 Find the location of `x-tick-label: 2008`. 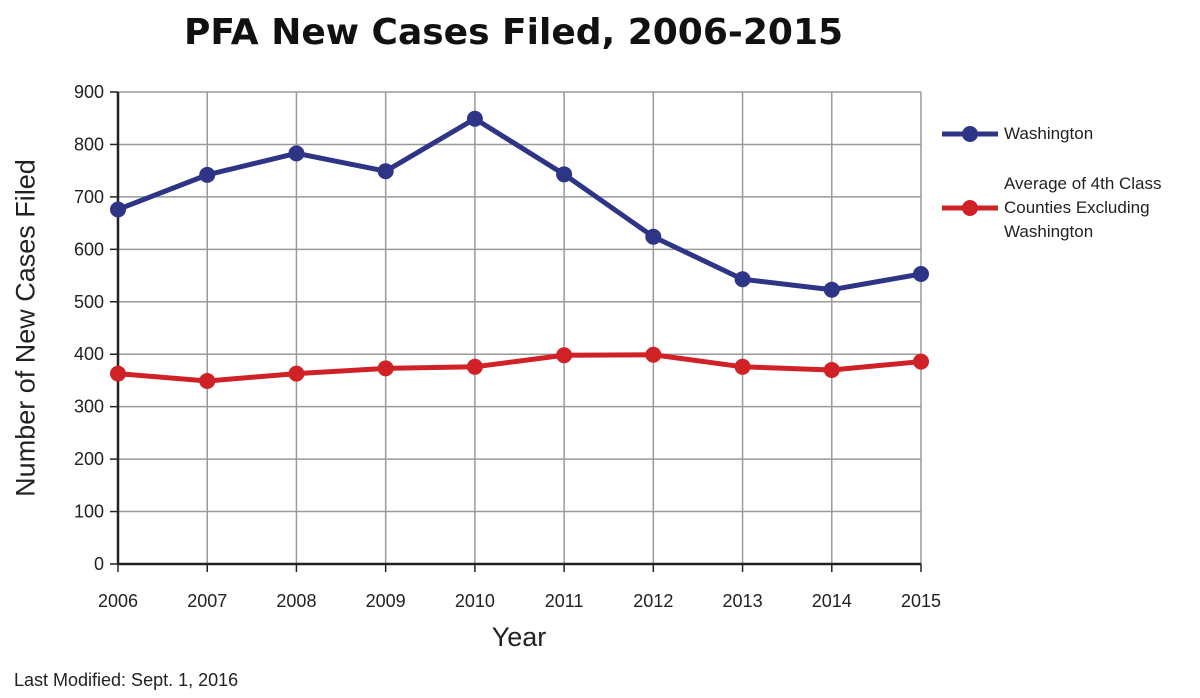

x-tick-label: 2008 is located at coordinates (296, 601).